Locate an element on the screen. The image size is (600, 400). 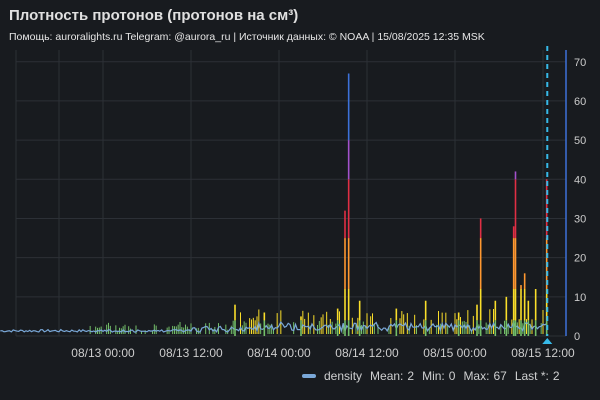
legend-series-name: density is located at coordinates (343, 376).